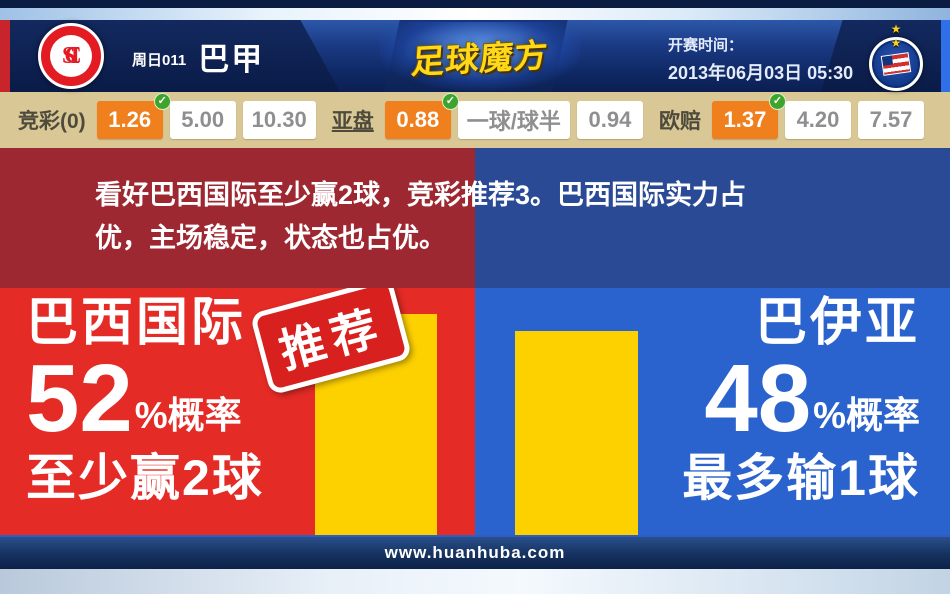 This screenshot has width=950, height=594. I want to click on odds-group-european: 欧赔 1.37 ✓ 4.20 7.57, so click(791, 116).